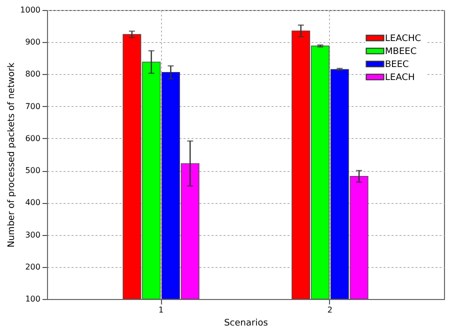 The height and width of the screenshot is (331, 474). Describe the element at coordinates (12, 155) in the screenshot. I see `y-axis-title: Number of processed packets of network` at that location.